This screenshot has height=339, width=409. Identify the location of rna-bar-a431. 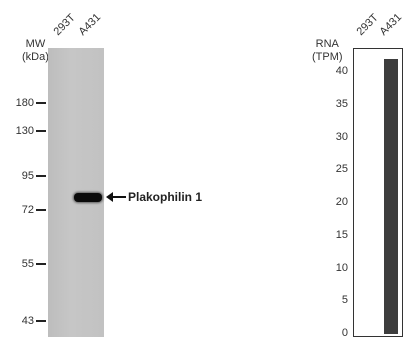
(391, 196).